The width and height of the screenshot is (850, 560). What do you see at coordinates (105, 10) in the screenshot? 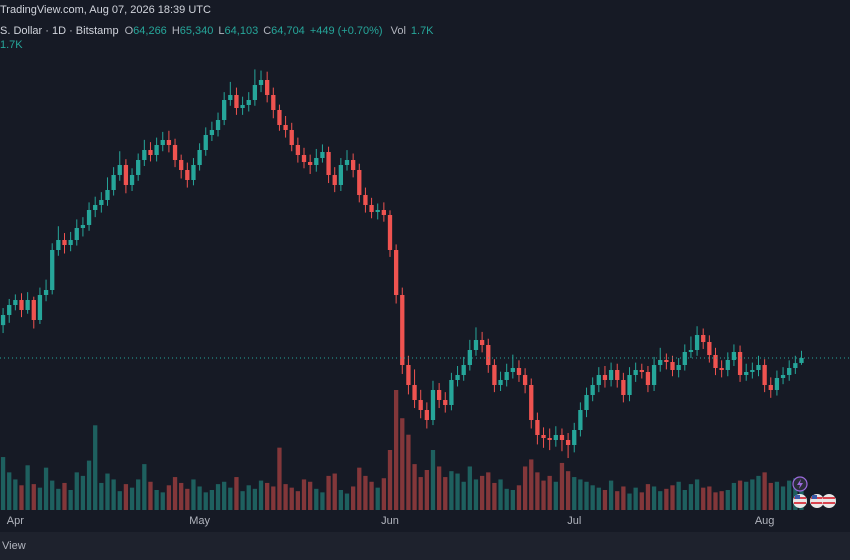
I see `header: TradingView.com, Aug 07, 2026 18:39 UTC` at bounding box center [105, 10].